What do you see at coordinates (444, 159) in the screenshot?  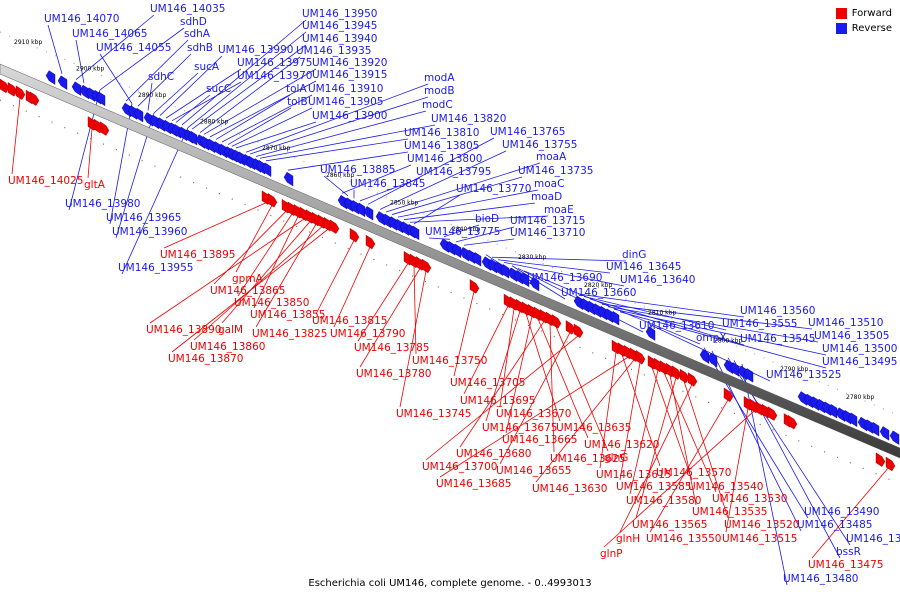 I see `reverse-gene-label: UM146_13800` at bounding box center [444, 159].